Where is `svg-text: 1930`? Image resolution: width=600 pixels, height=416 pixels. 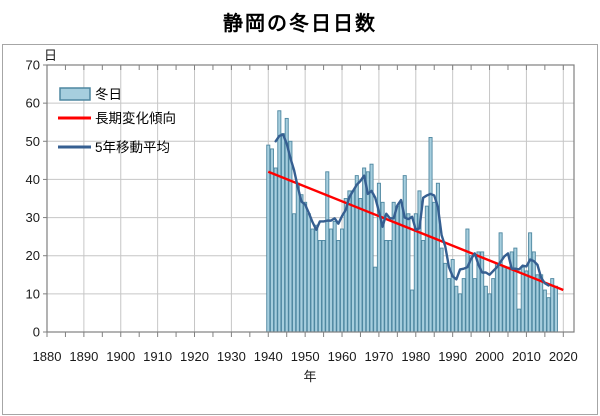
svg-text: 1930 is located at coordinates (231, 356).